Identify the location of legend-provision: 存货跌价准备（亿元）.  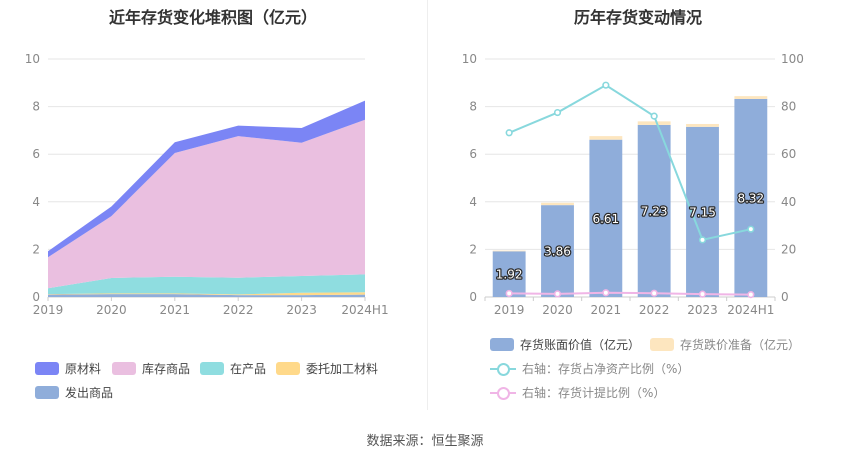
(725, 344).